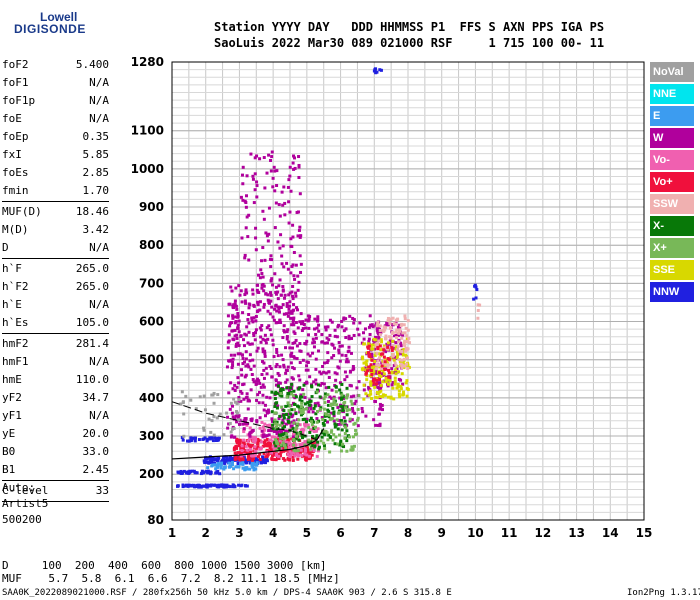 This screenshot has width=700, height=600. I want to click on param-name: foF1p, so click(19, 100).